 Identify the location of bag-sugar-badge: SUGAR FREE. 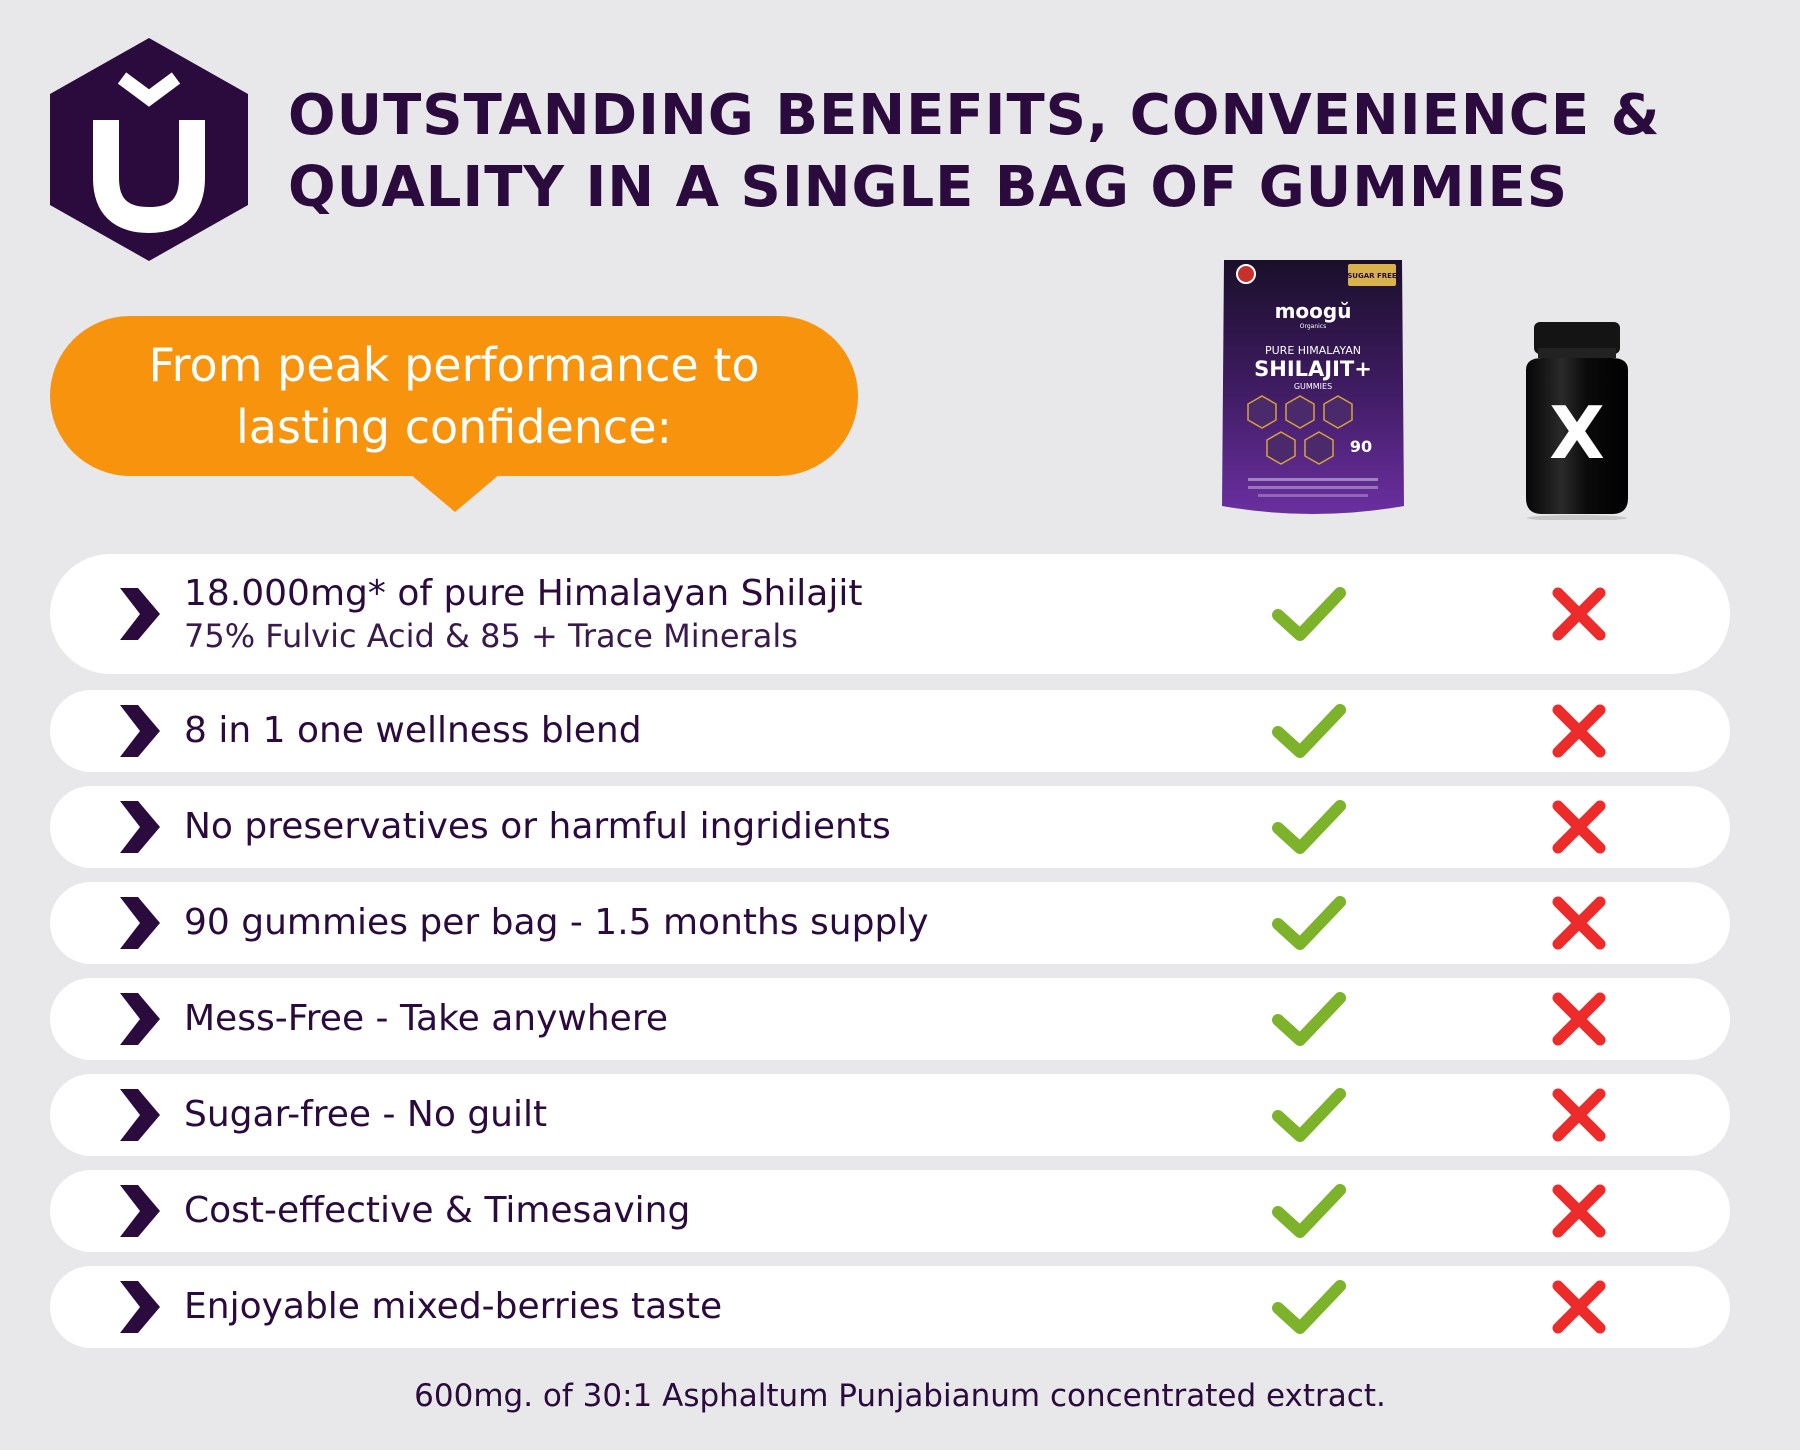
(1372, 276).